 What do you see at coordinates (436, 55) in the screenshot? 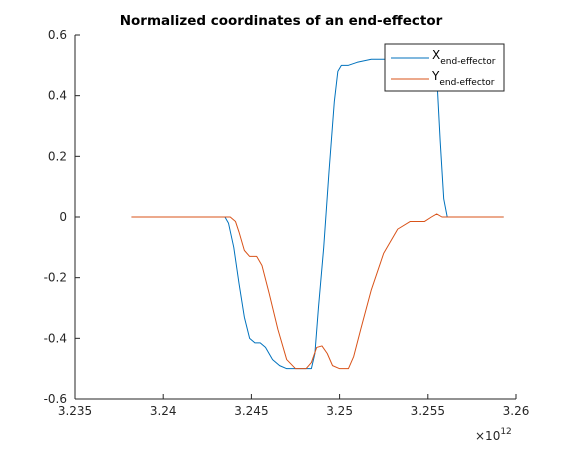
I see `legend-entry-main: X` at bounding box center [436, 55].